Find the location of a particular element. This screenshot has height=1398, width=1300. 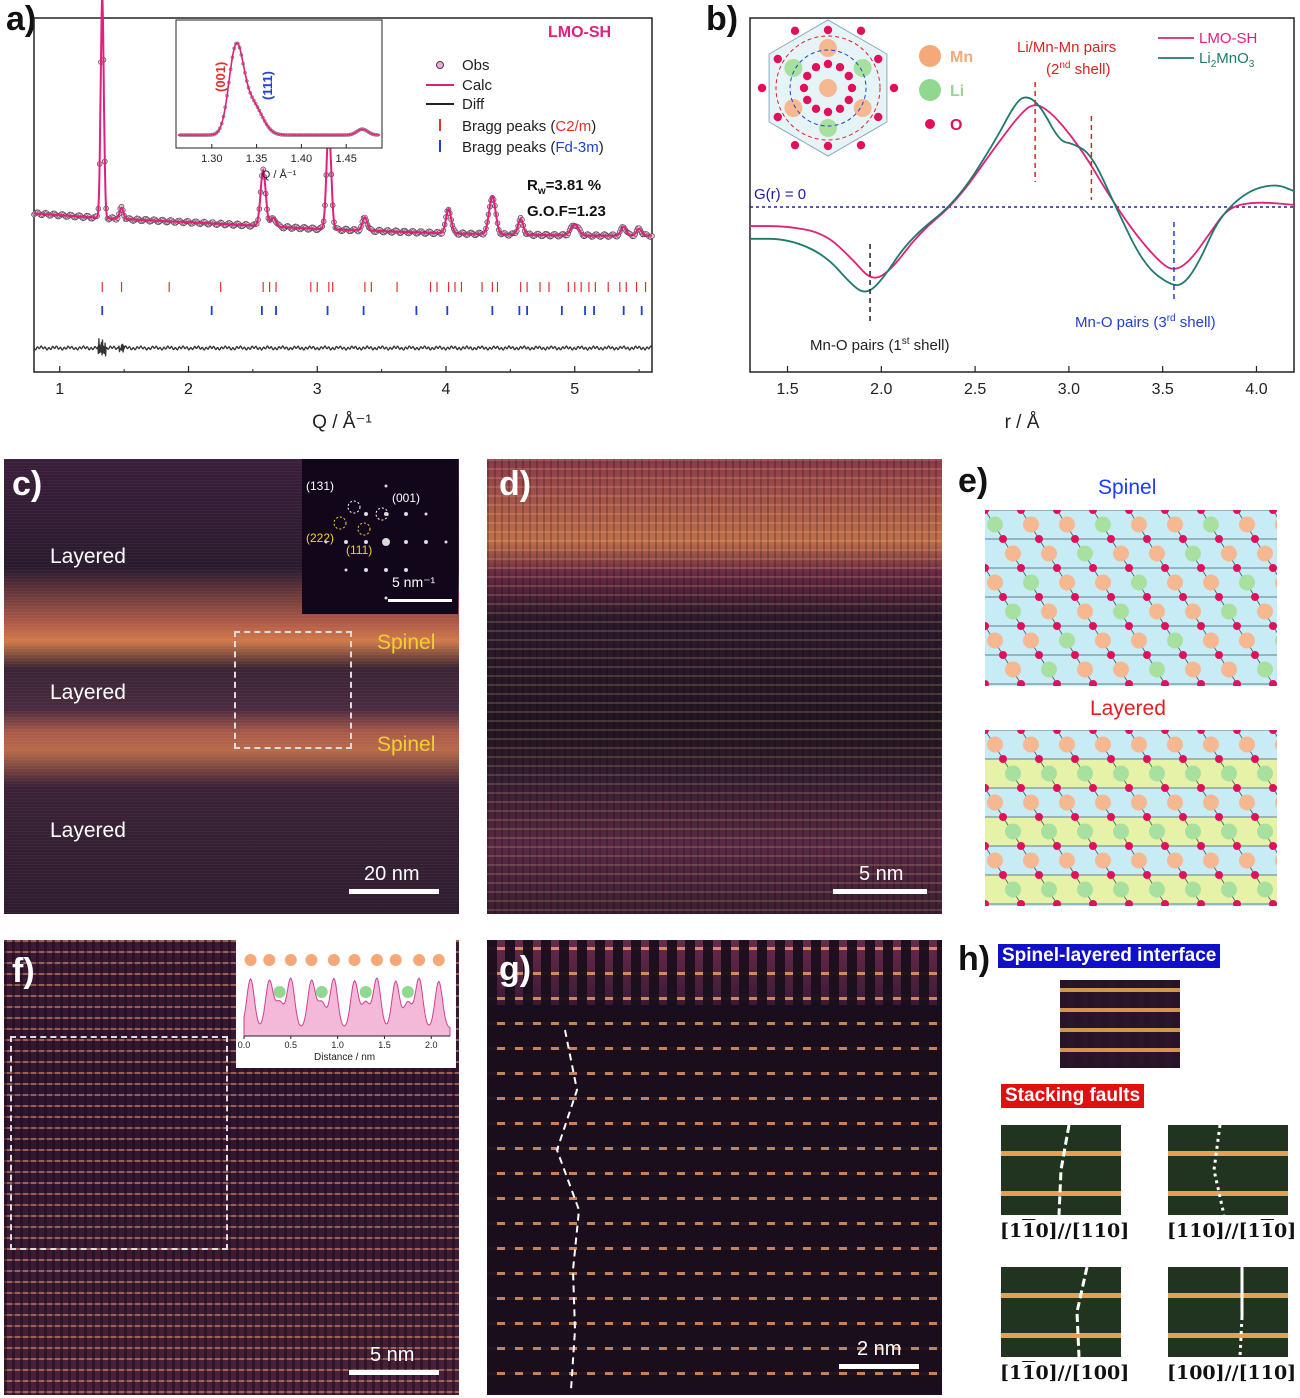

profile-li-marker is located at coordinates (365, 992).